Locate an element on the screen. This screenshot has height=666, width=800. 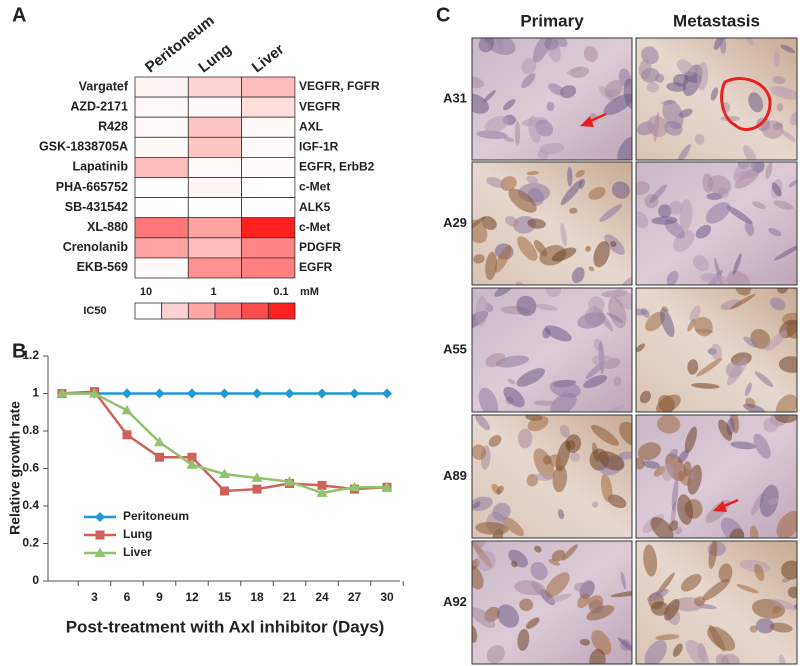
colorbar-unit: mM is located at coordinates (309, 292).